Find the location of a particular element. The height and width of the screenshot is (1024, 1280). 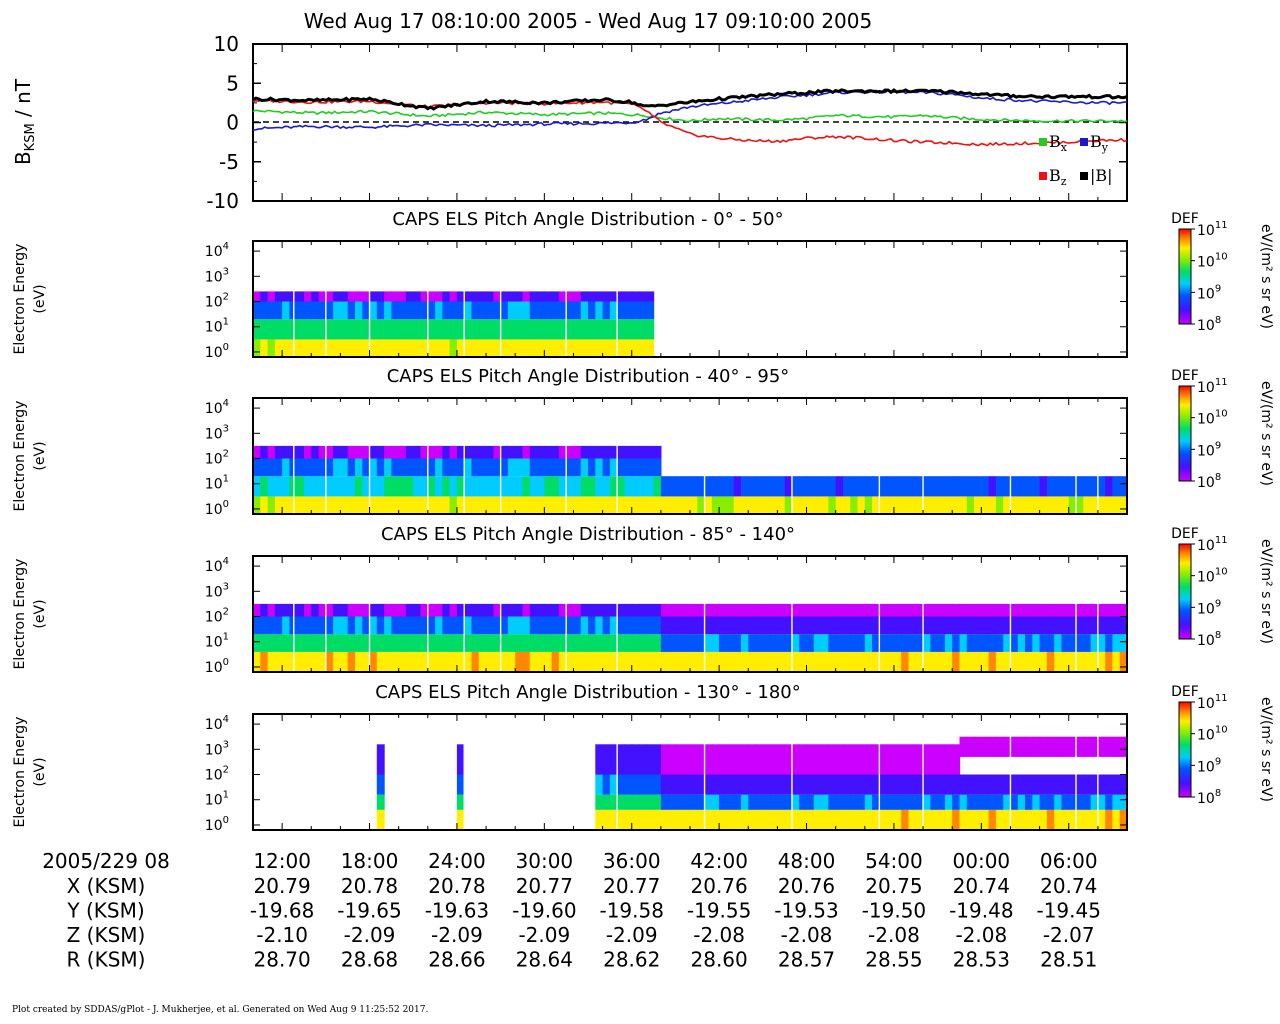

ephemeris-time: 00:00 is located at coordinates (982, 861).